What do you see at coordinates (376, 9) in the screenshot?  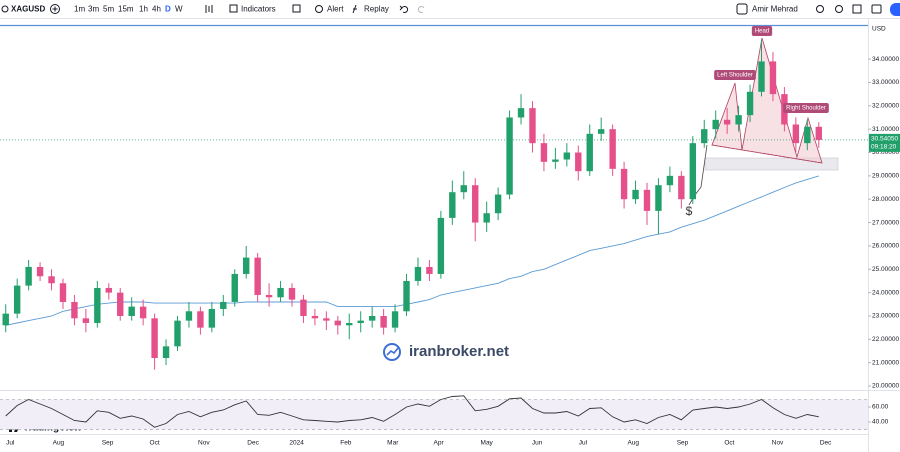 I see `replay-button: Replay` at bounding box center [376, 9].